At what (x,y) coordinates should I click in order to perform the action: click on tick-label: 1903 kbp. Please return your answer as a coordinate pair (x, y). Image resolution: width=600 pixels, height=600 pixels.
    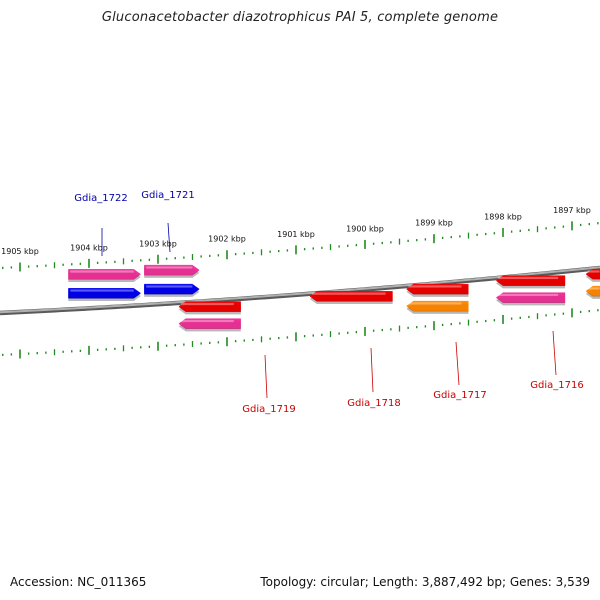
    Looking at the image, I should click on (158, 243).